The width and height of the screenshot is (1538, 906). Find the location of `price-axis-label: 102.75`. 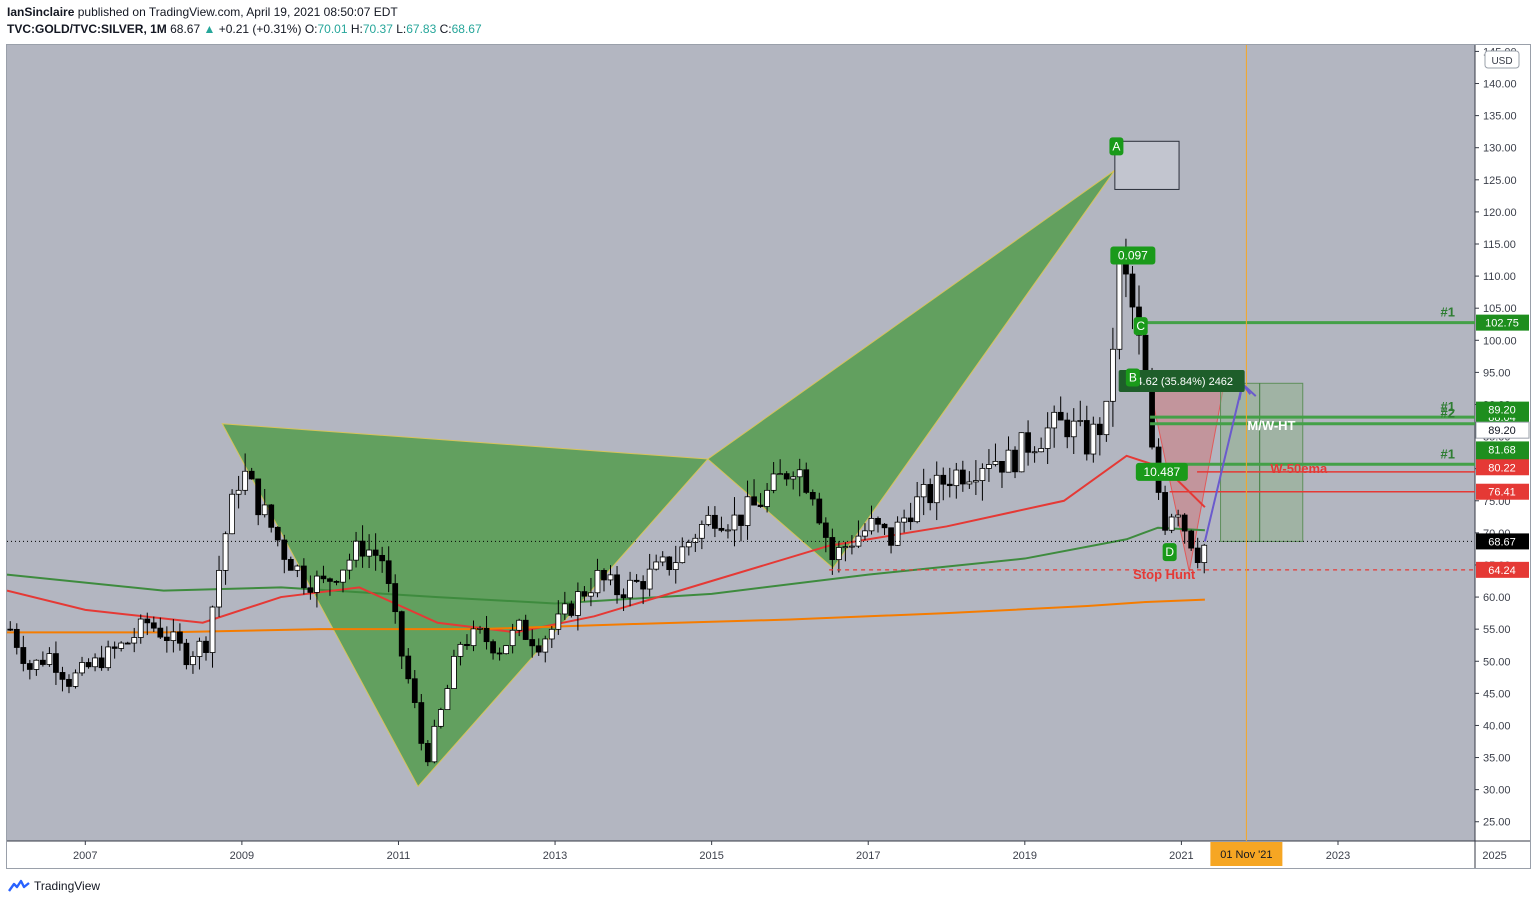

price-axis-label: 102.75 is located at coordinates (1502, 324).